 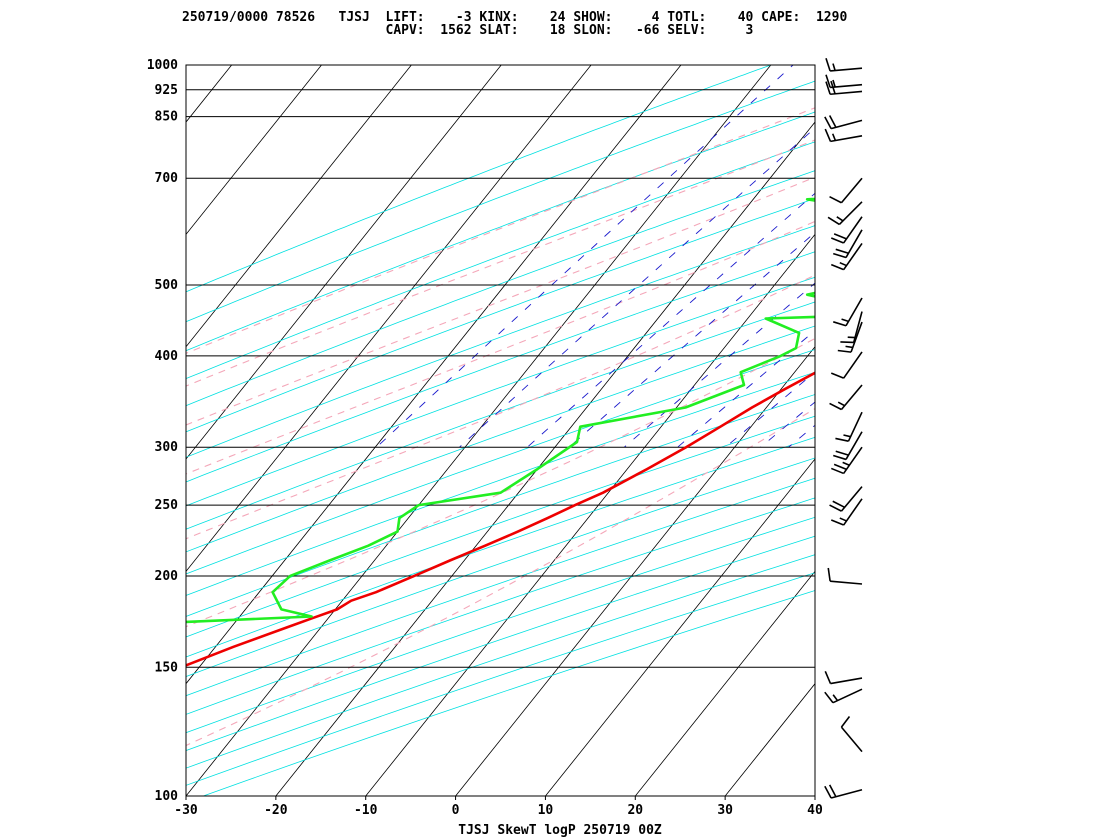 I want to click on pressure-tick-label: 100, so click(x=167, y=796).